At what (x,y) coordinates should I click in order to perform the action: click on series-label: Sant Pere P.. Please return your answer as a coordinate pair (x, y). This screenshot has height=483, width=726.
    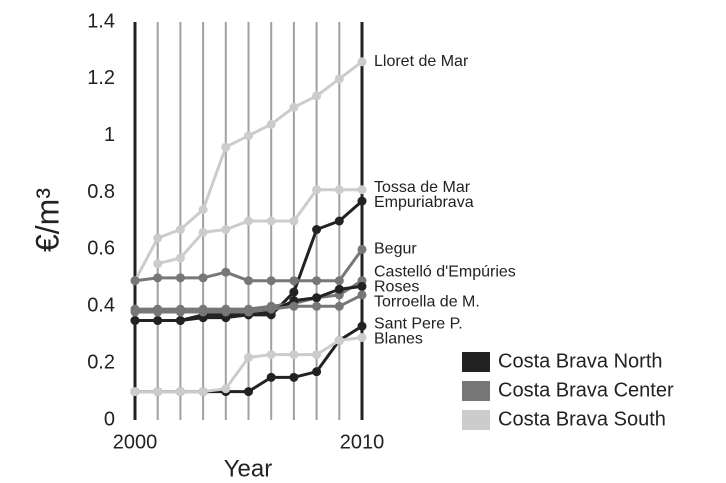
    Looking at the image, I should click on (418, 324).